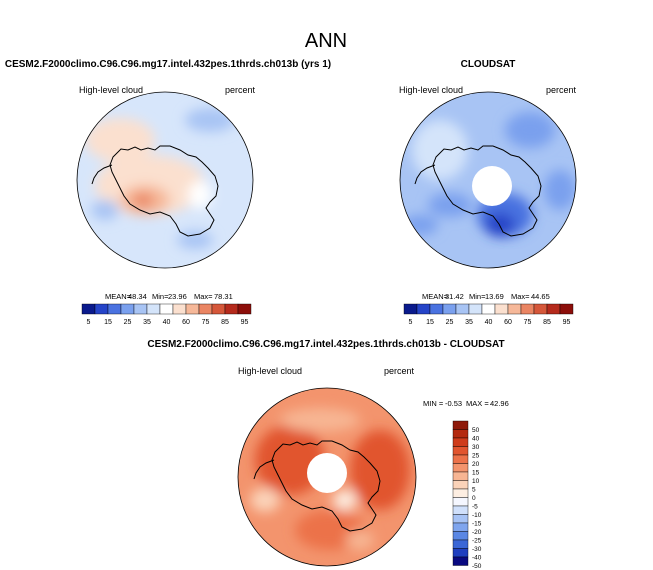  Describe the element at coordinates (487, 191) in the screenshot. I see `panel-obs-coastline` at that location.